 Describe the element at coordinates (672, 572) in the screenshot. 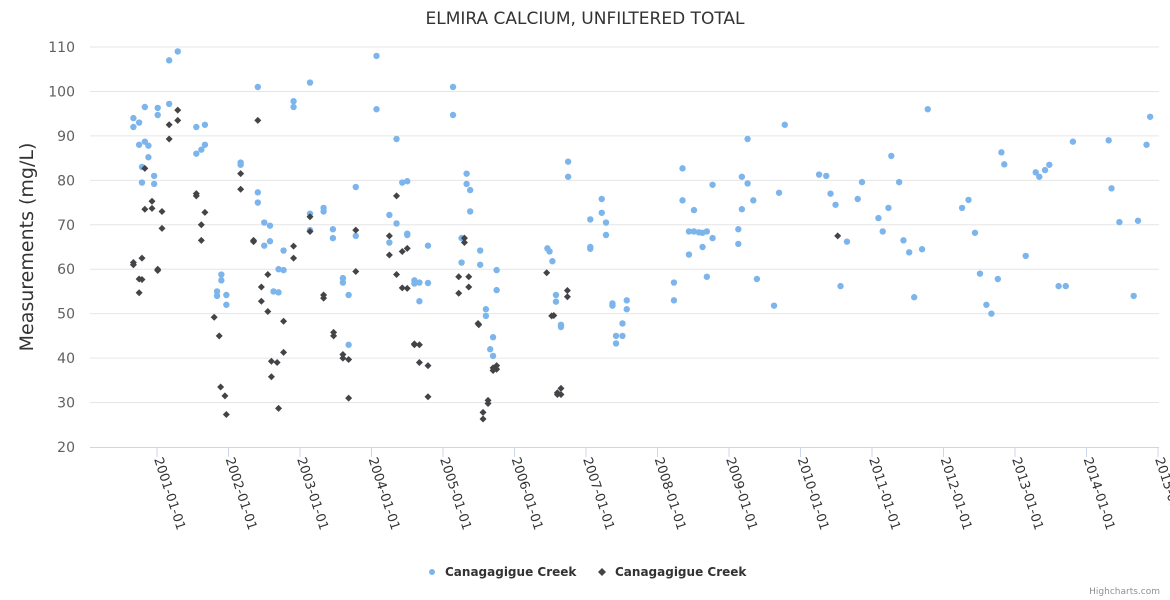

I see `legend-item-series-2: Canagagigue Creek` at that location.